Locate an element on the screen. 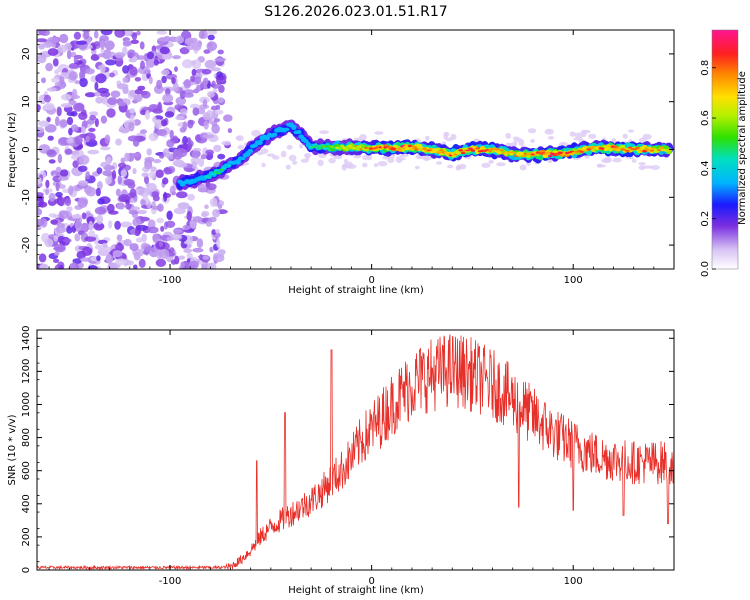 The width and height of the screenshot is (750, 600). y-tick-label: 0 is located at coordinates (26, 570).